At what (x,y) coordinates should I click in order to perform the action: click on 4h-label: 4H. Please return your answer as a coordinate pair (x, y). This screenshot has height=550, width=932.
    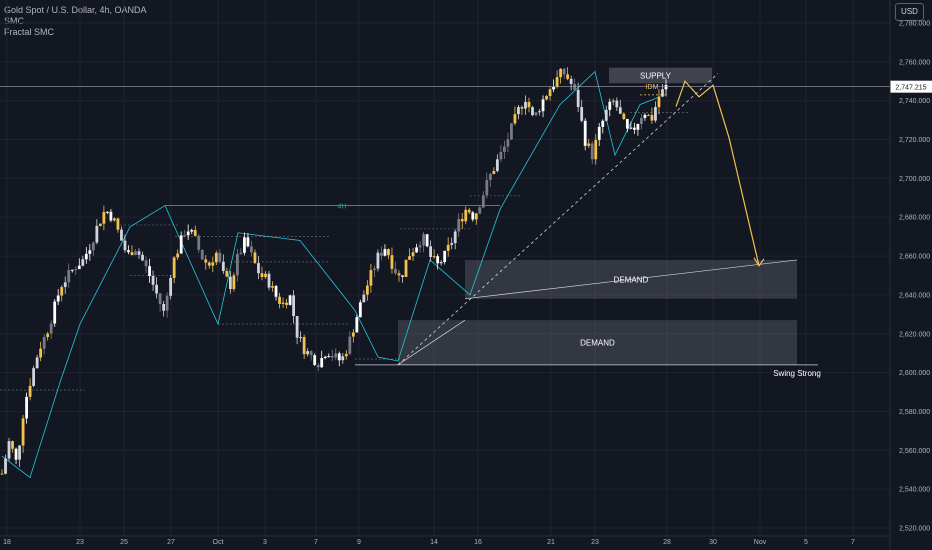
    Looking at the image, I should click on (342, 207).